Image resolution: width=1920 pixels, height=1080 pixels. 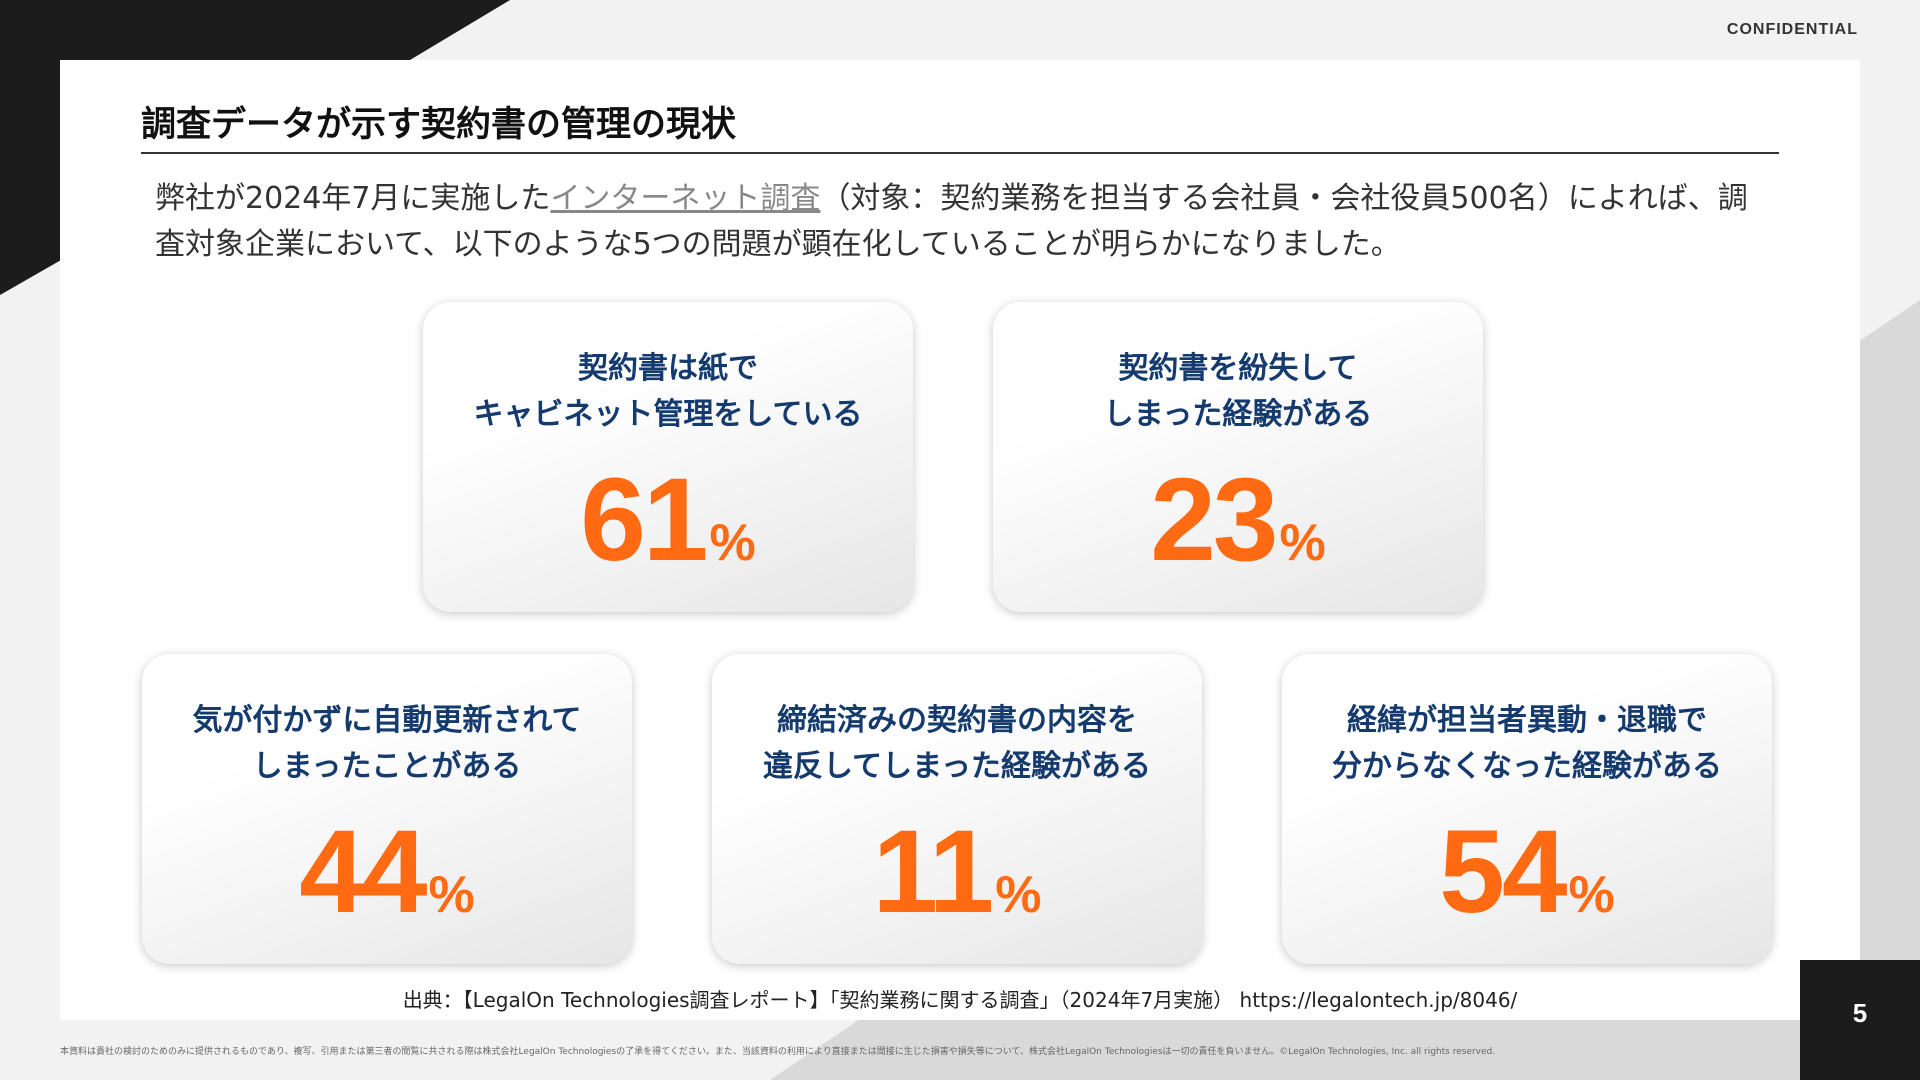 I want to click on stat-value: 54%, so click(x=1527, y=872).